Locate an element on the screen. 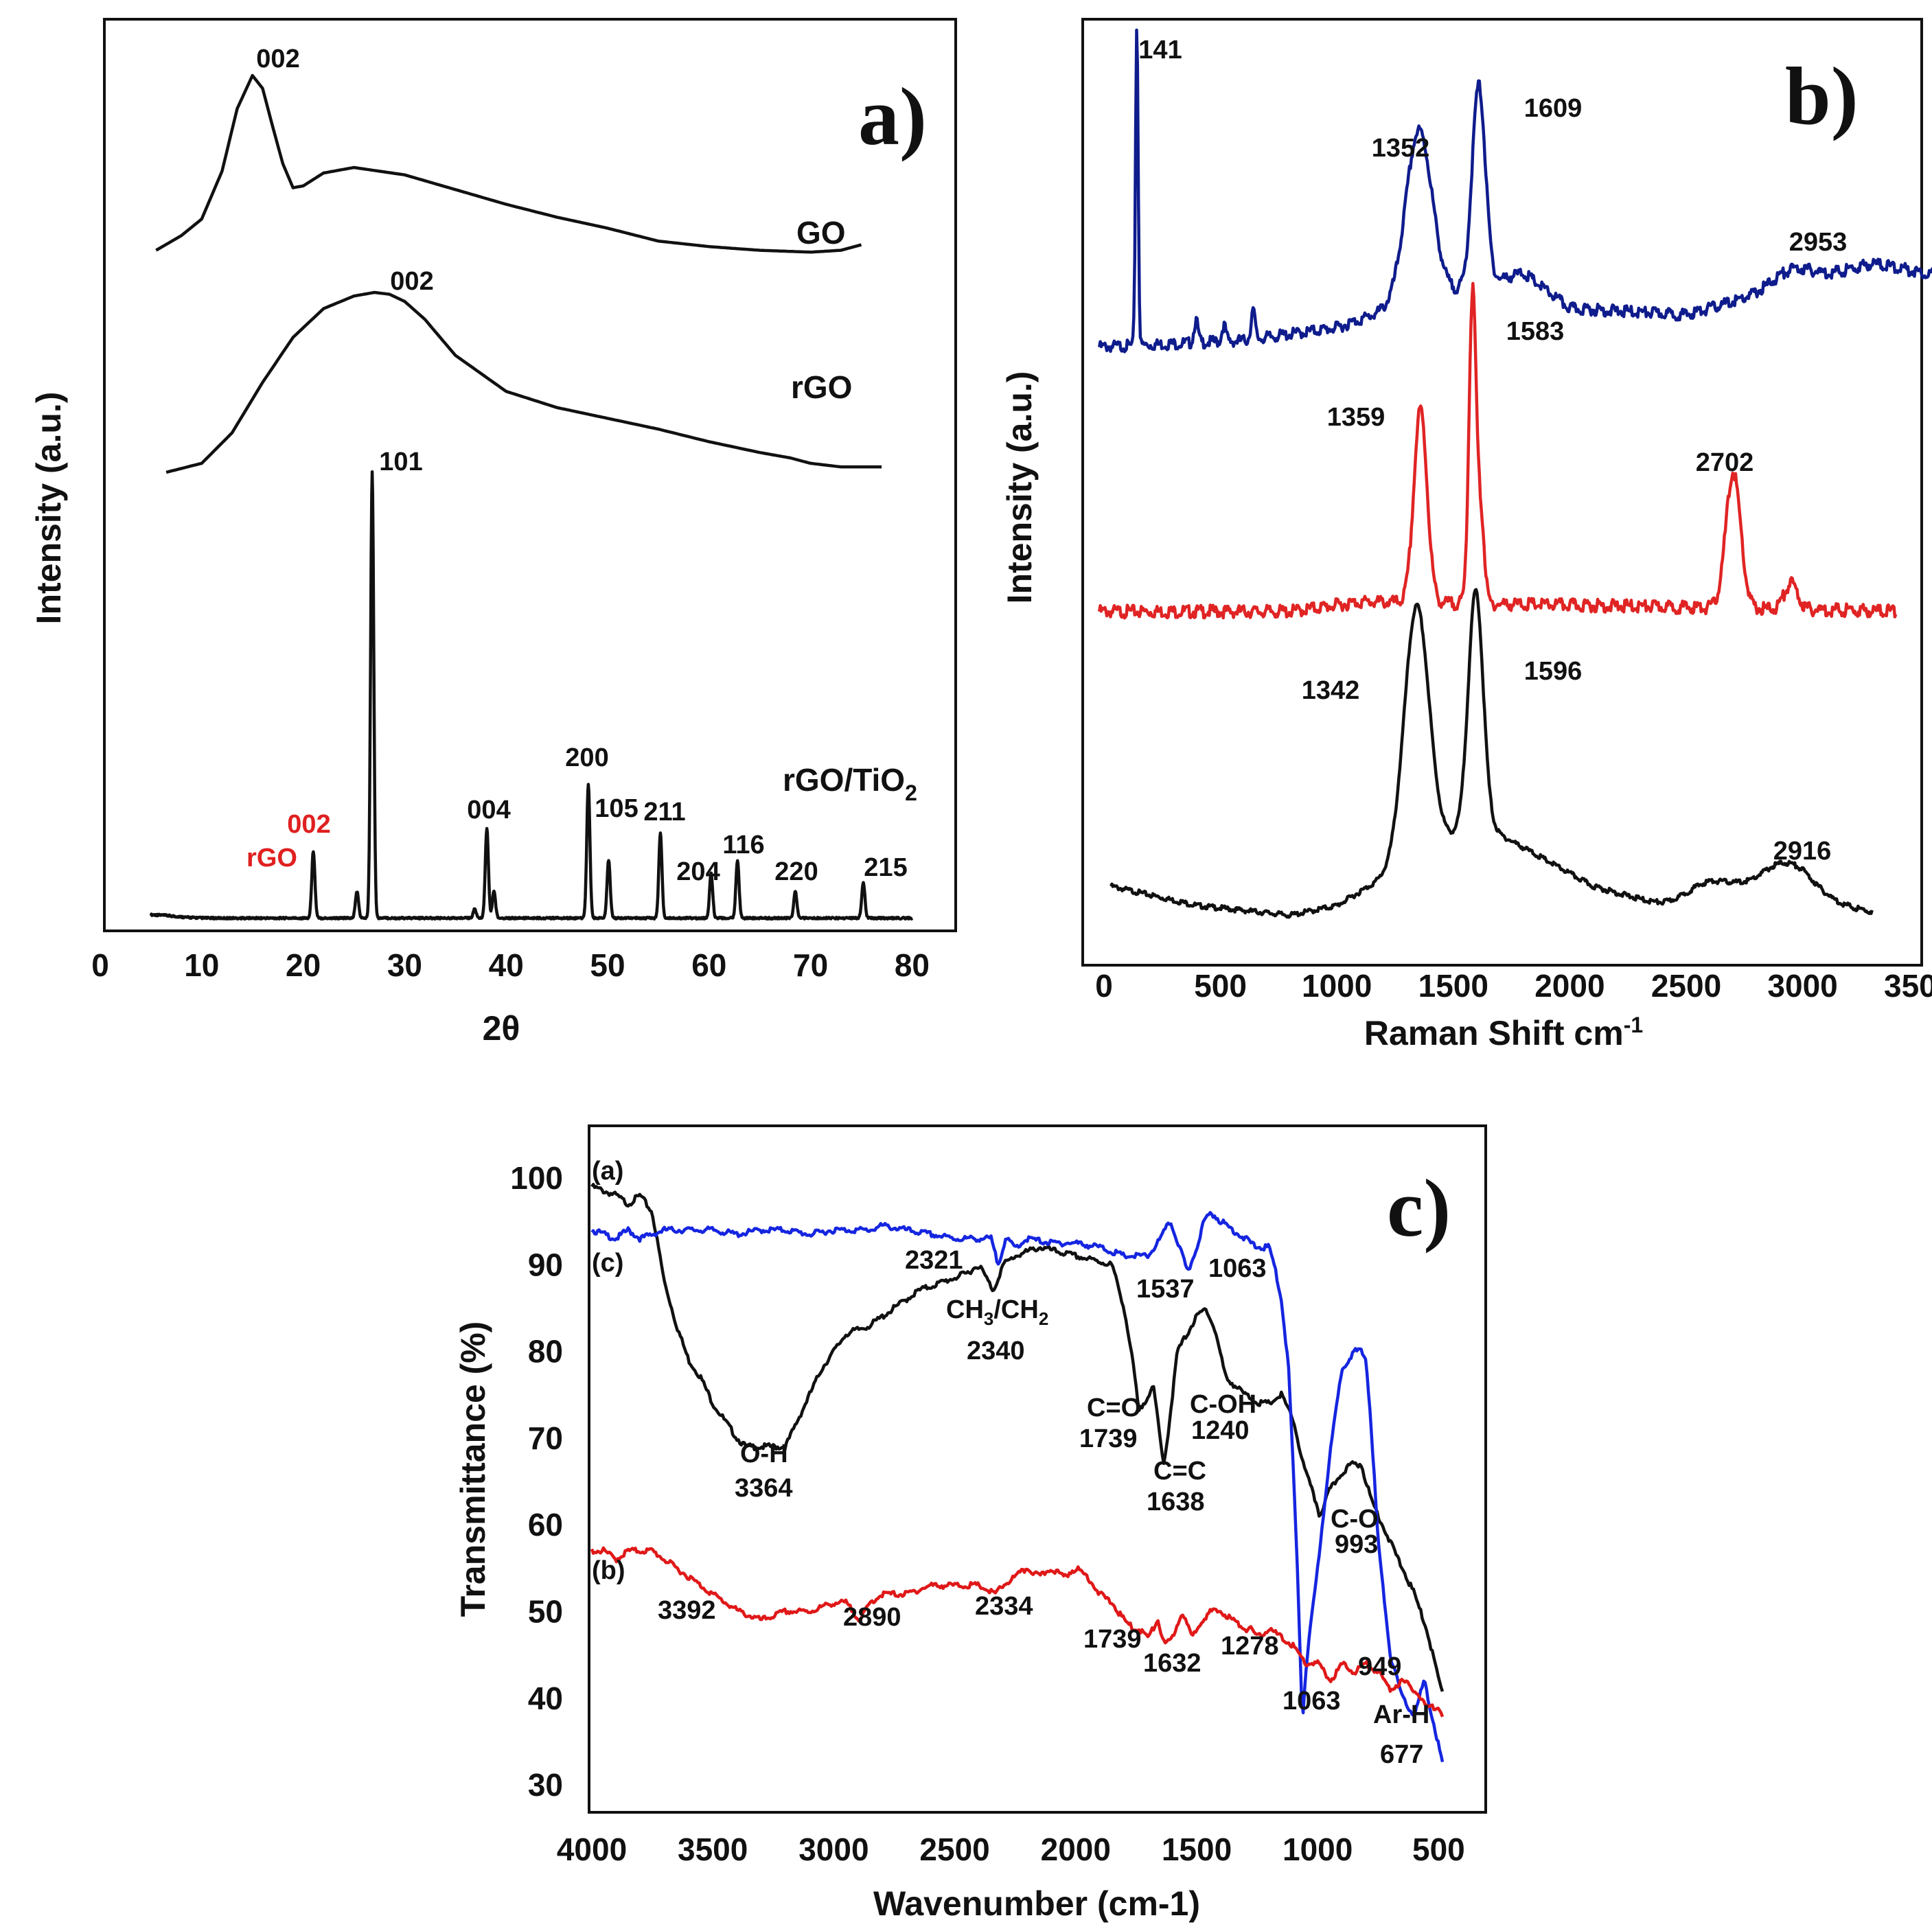 Image resolution: width=1932 pixels, height=1929 pixels. series-rgo is located at coordinates (523, 382).